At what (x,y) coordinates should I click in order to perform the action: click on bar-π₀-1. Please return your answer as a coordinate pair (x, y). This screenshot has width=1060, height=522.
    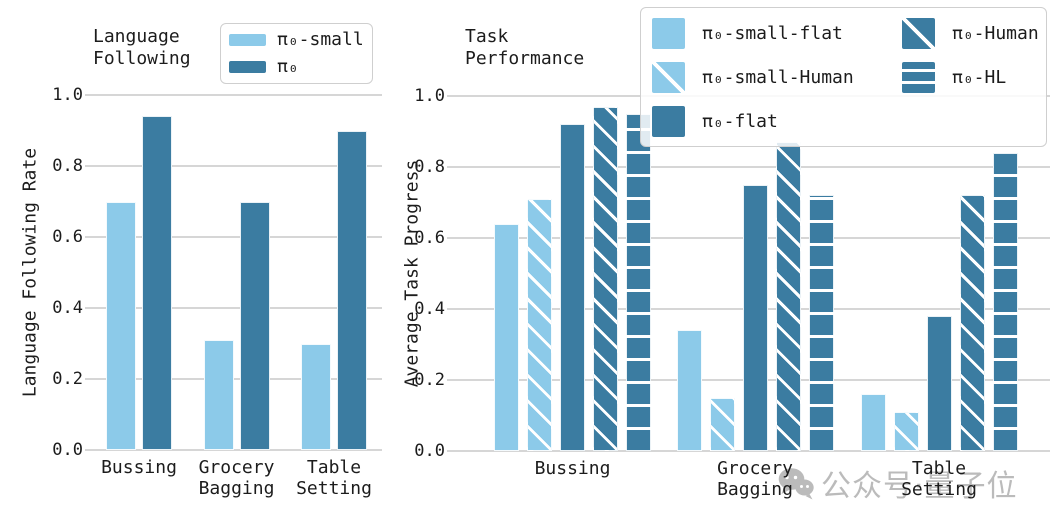
    Looking at the image, I should click on (254, 325).